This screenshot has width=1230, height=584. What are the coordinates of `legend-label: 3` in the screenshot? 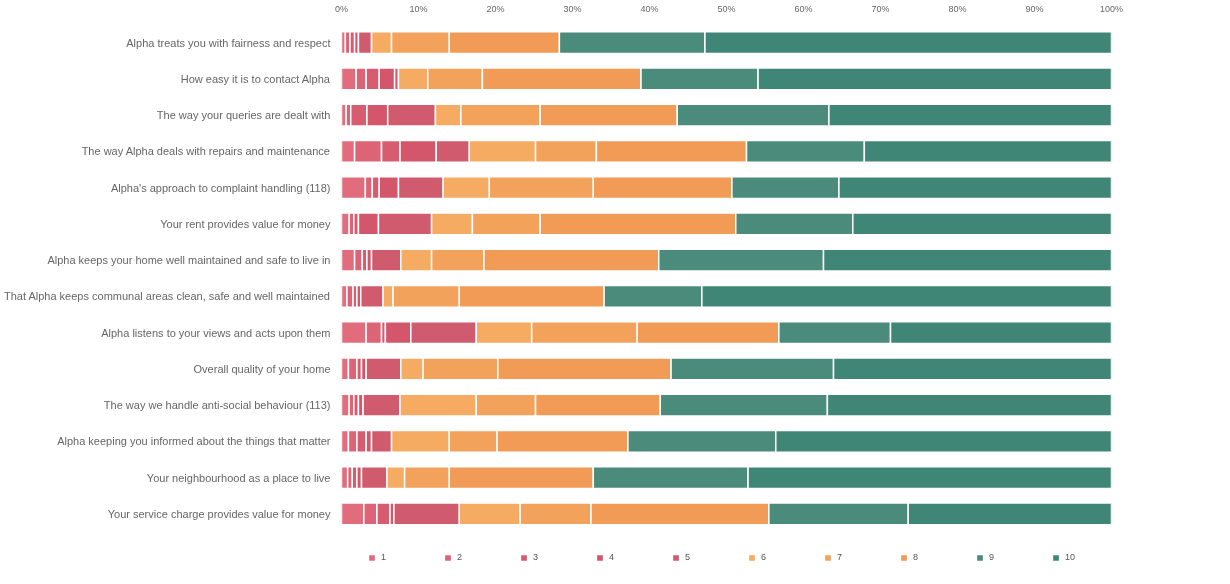 It's located at (536, 557).